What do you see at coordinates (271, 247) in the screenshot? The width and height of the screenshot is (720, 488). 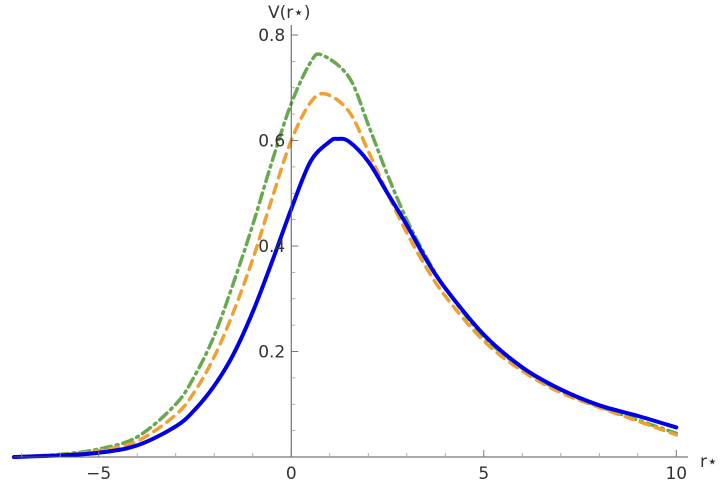 I see `y-tick-label: 0.4` at bounding box center [271, 247].